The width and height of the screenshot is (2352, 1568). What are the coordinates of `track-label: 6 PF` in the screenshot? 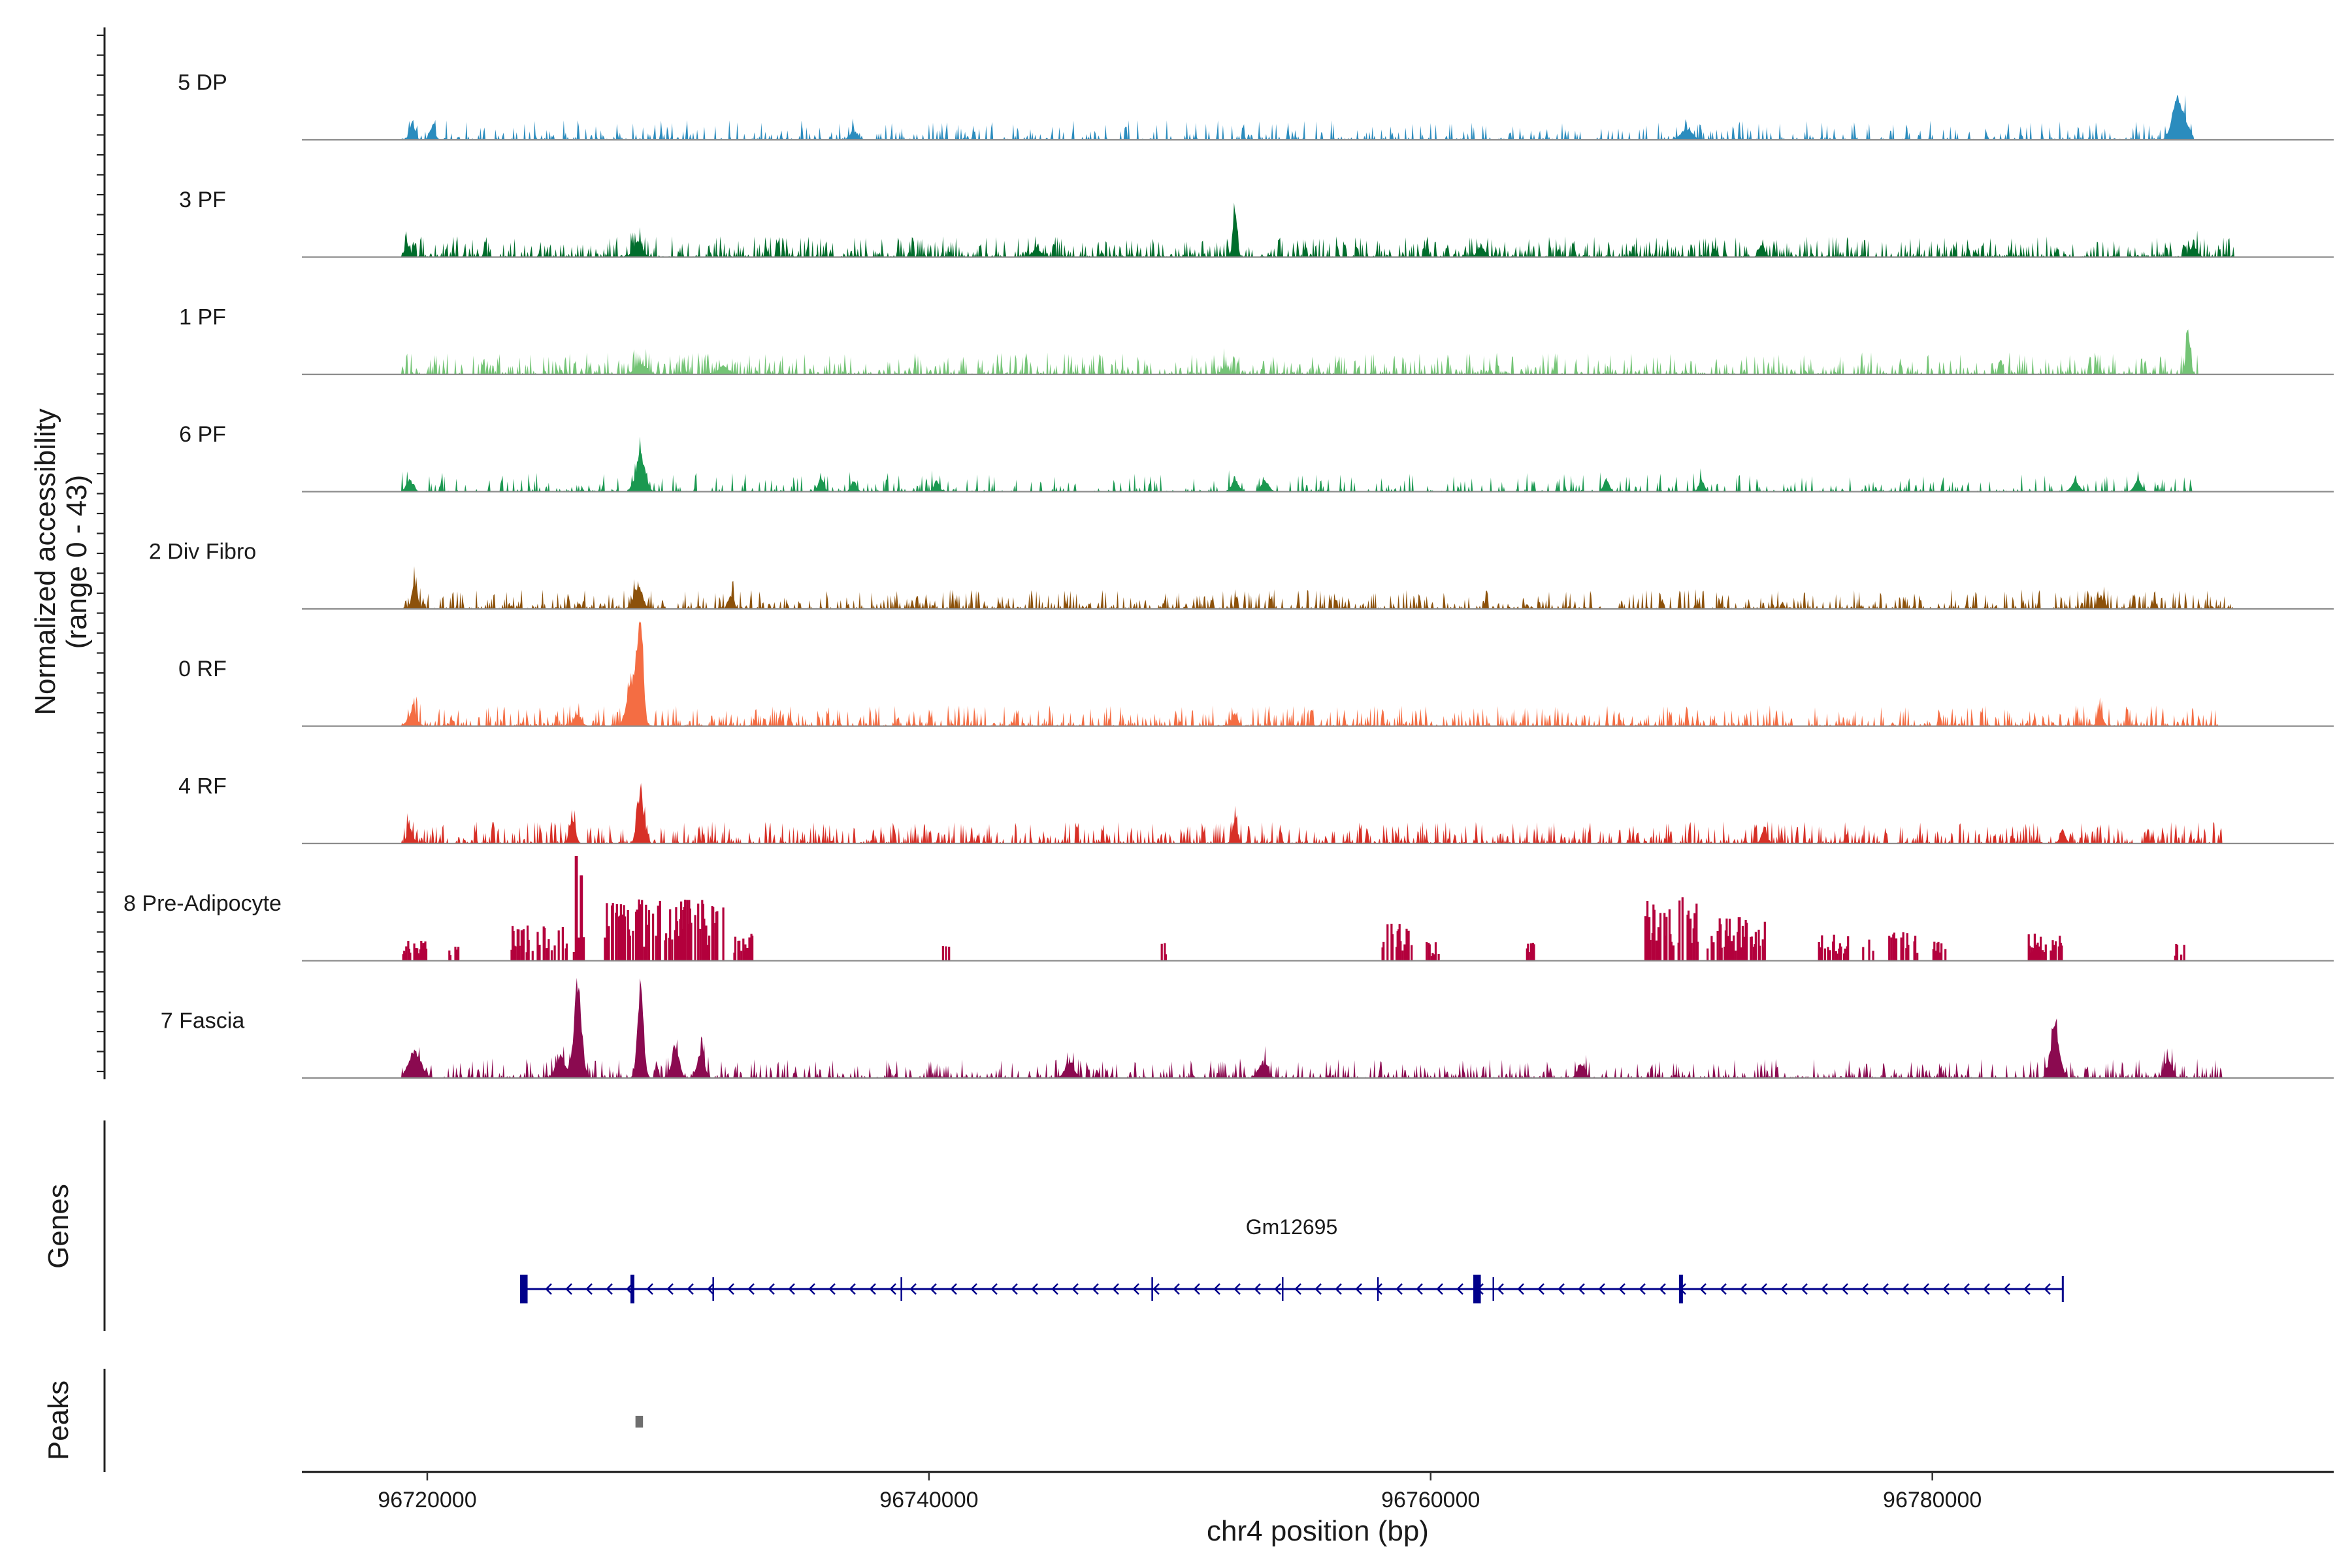 It's located at (202, 434).